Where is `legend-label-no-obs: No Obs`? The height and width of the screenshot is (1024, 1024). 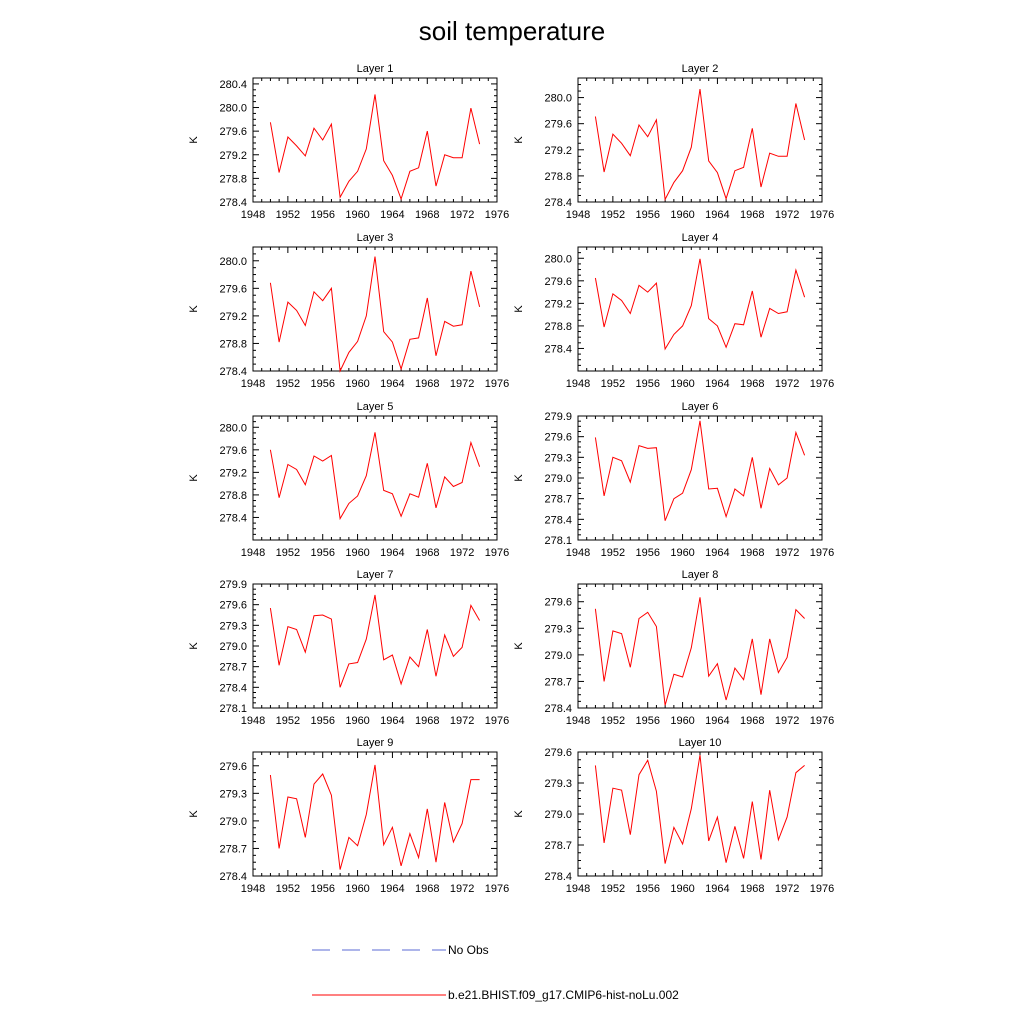 legend-label-no-obs: No Obs is located at coordinates (468, 950).